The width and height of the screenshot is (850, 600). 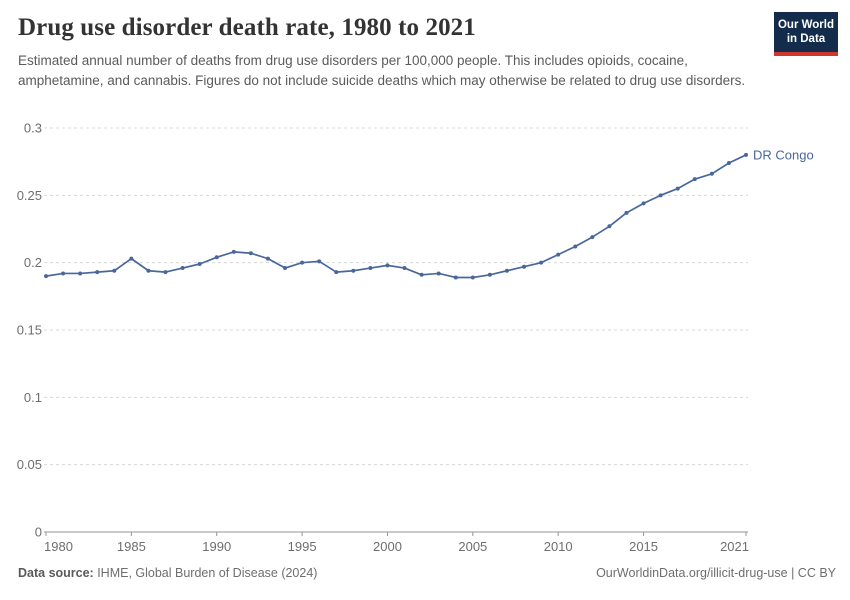 What do you see at coordinates (29, 464) in the screenshot?
I see `y-tick-label: 0.05` at bounding box center [29, 464].